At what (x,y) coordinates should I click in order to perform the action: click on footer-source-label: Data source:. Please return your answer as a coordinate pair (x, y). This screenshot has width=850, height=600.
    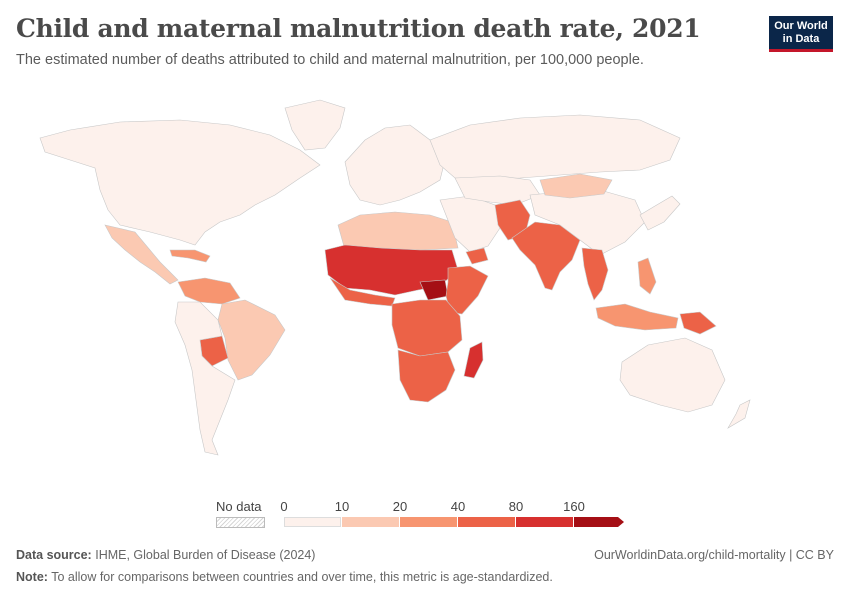
    Looking at the image, I should click on (54, 555).